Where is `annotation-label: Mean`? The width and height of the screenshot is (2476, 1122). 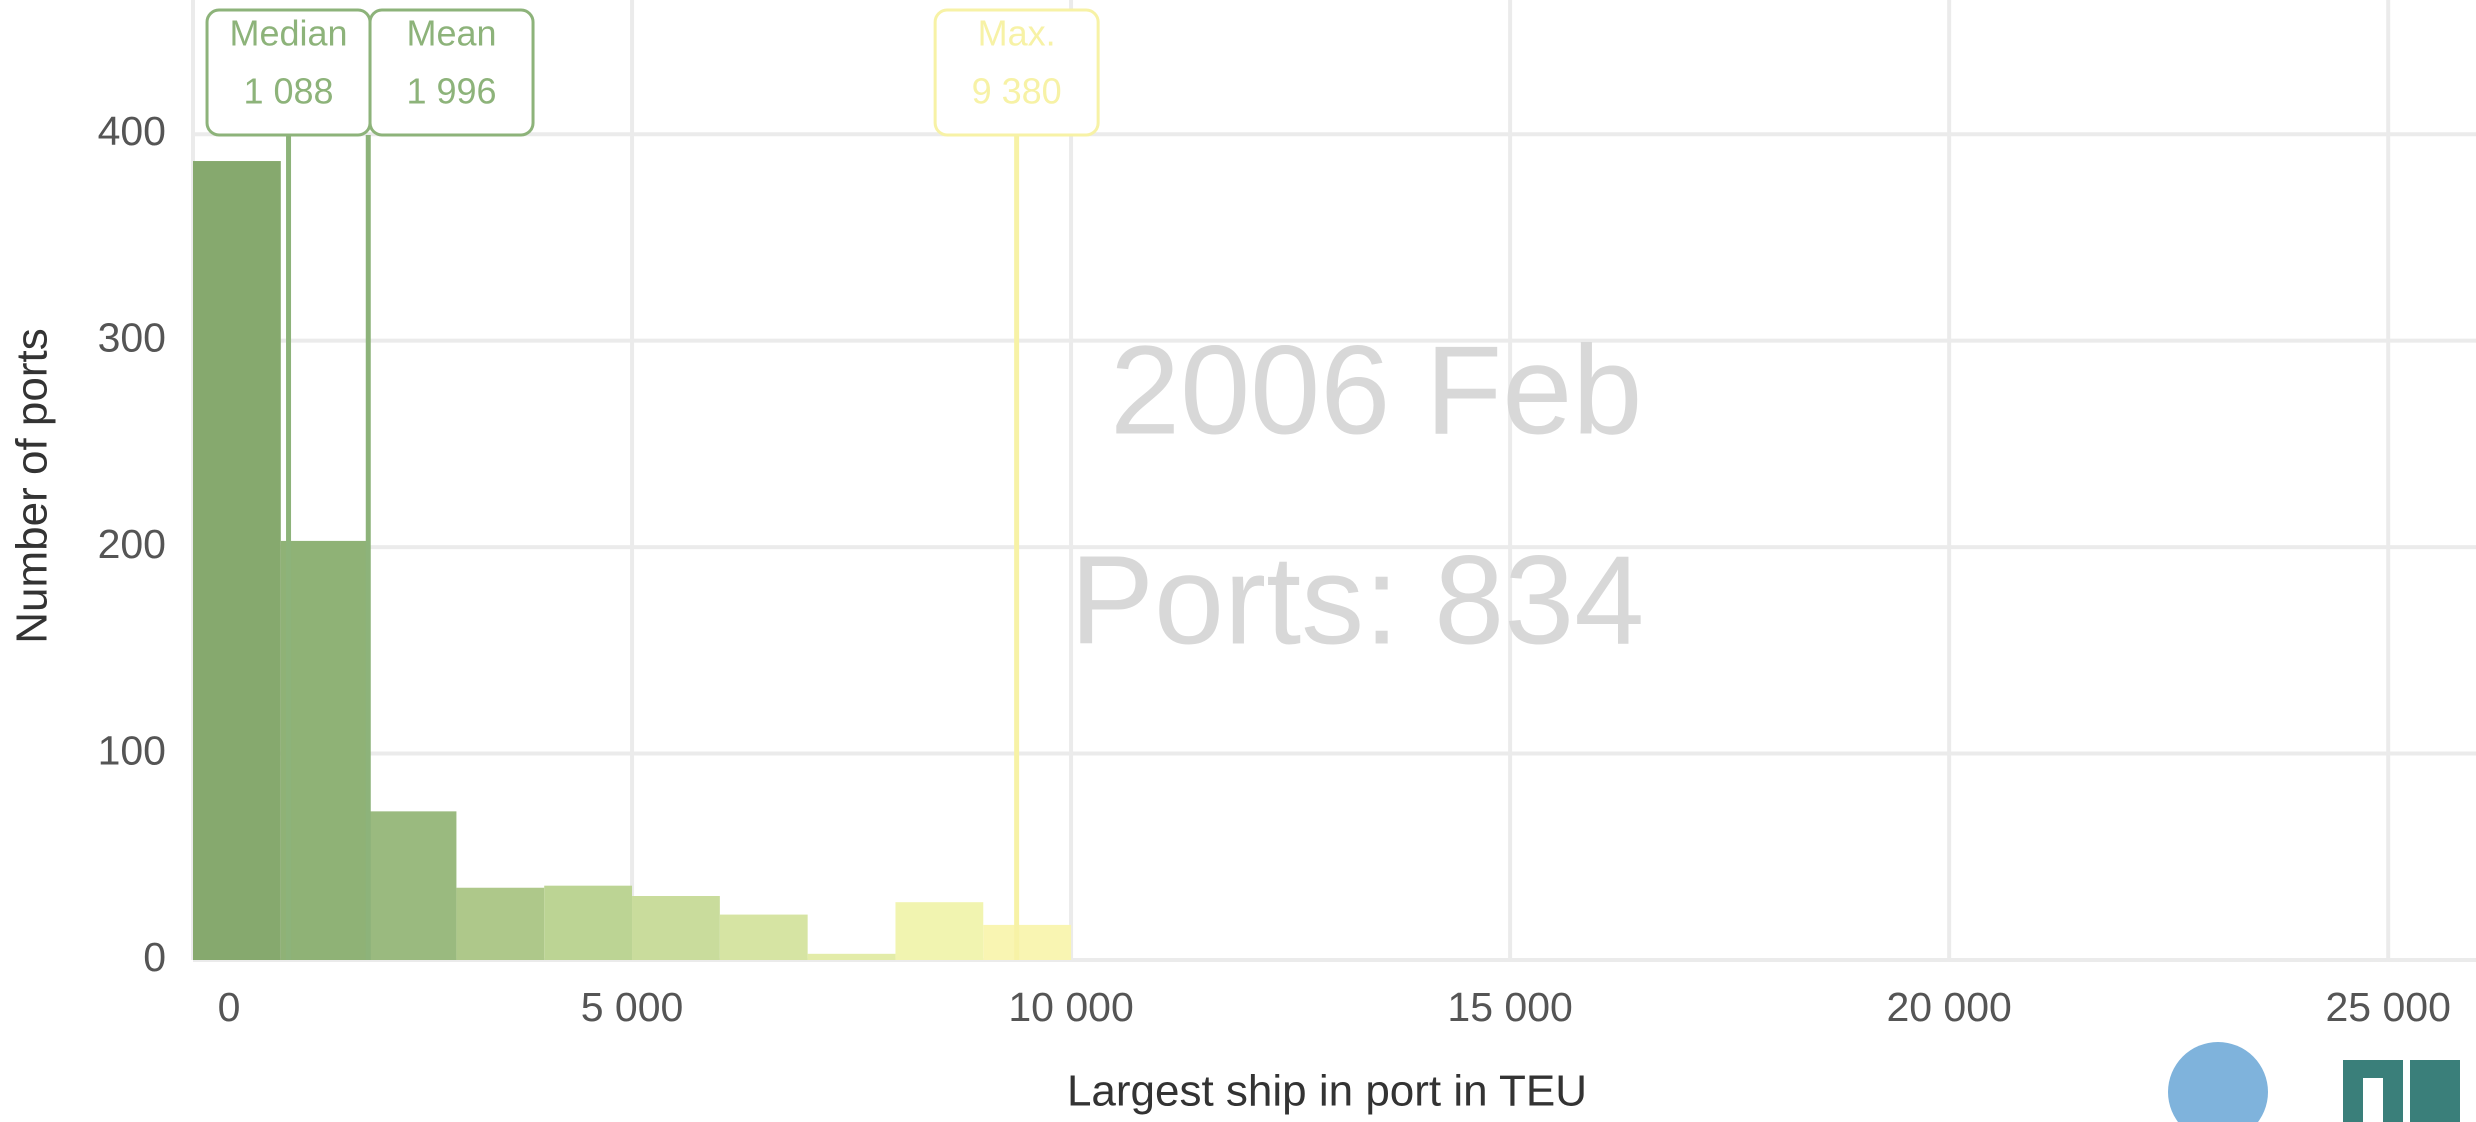 annotation-label: Mean is located at coordinates (452, 33).